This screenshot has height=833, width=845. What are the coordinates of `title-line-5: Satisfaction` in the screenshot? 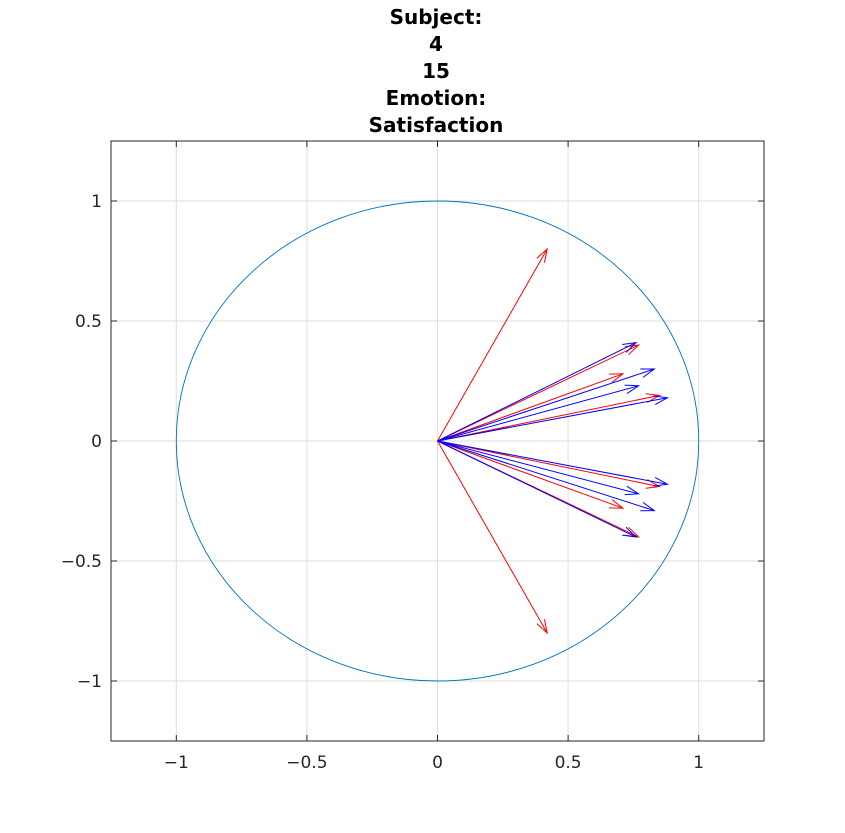 It's located at (436, 125).